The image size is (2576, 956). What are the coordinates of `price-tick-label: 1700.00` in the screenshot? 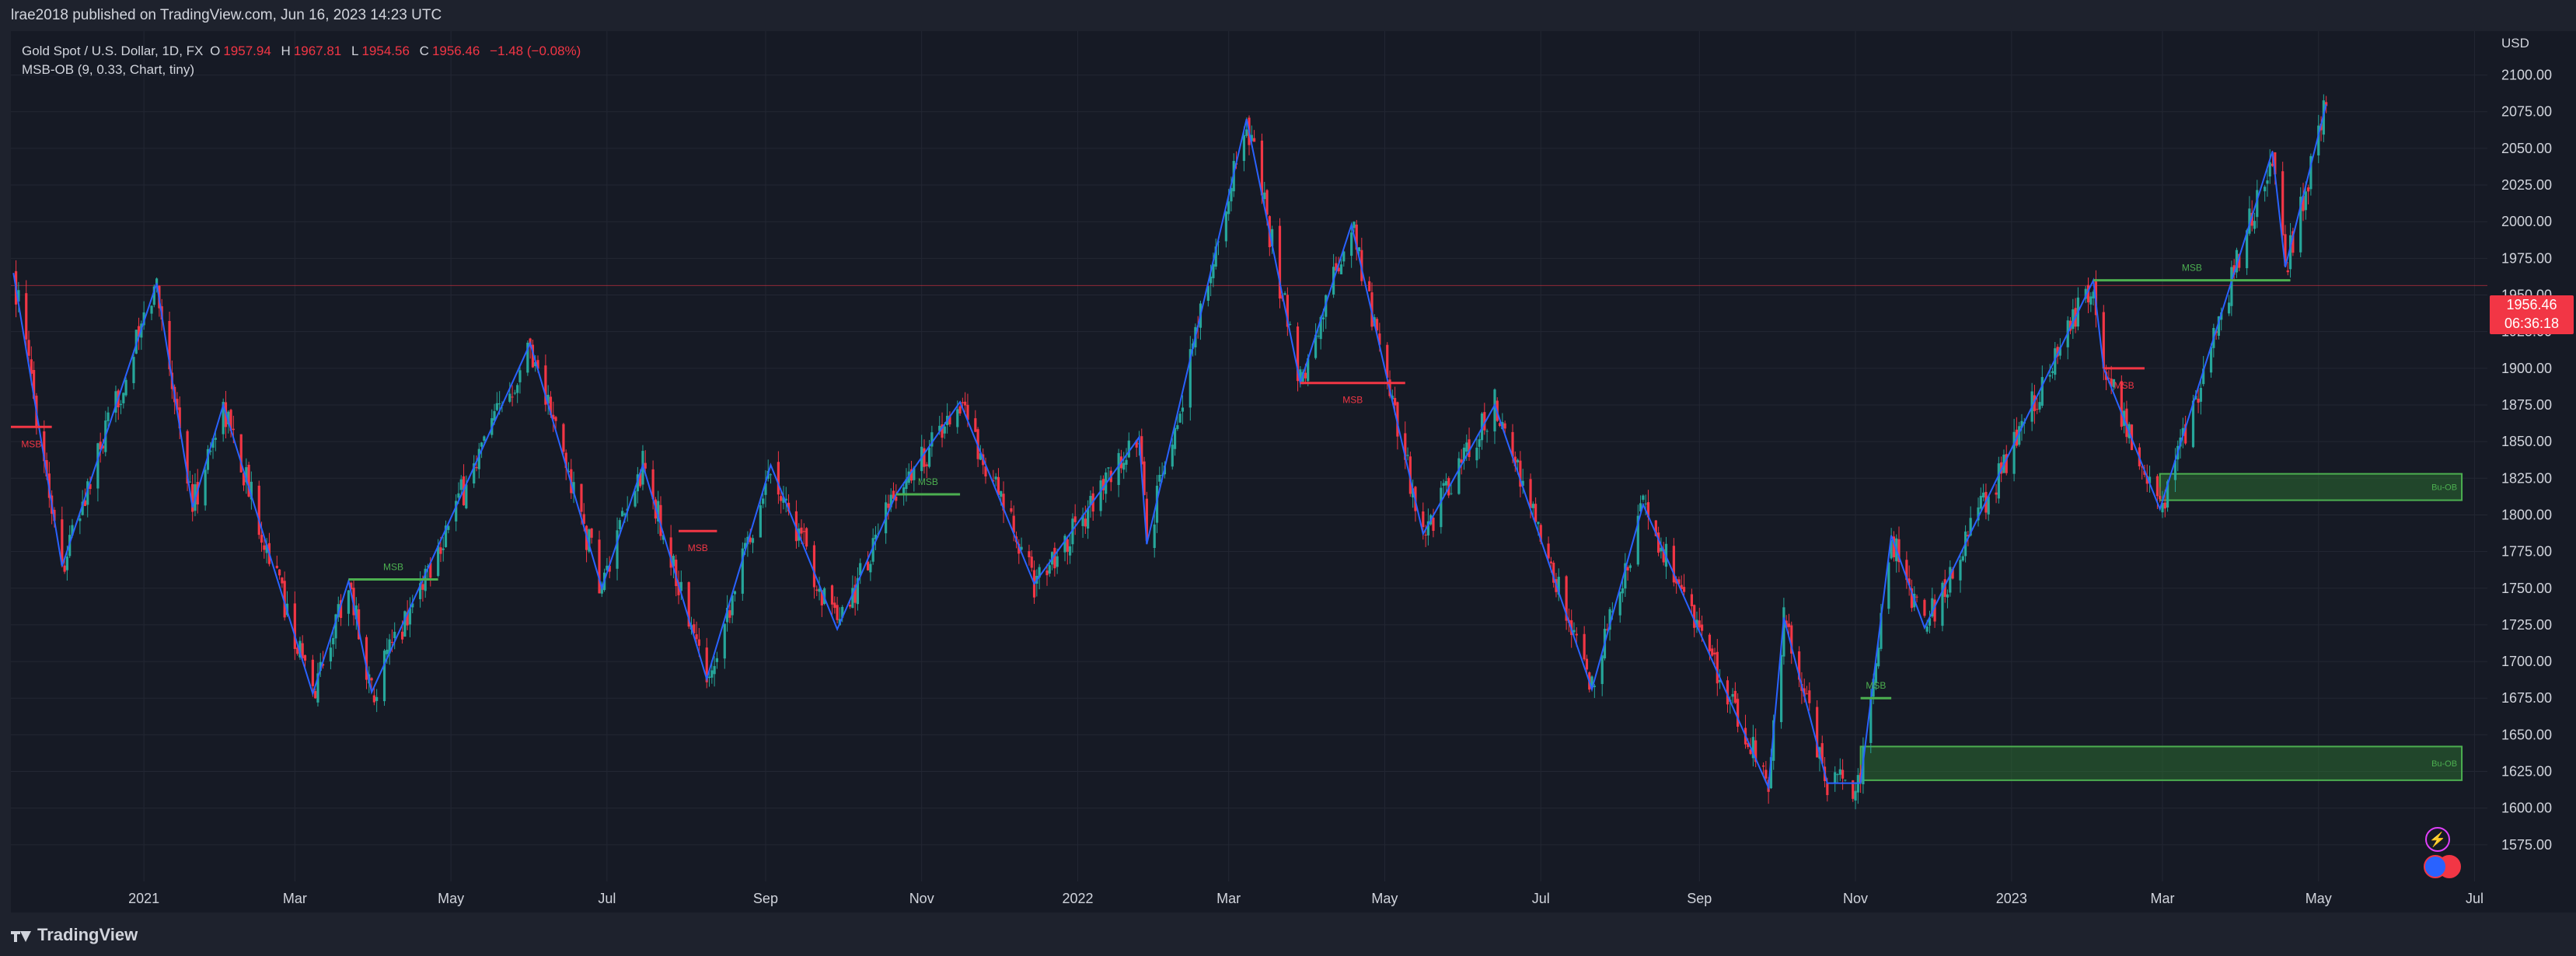 It's located at (2527, 661).